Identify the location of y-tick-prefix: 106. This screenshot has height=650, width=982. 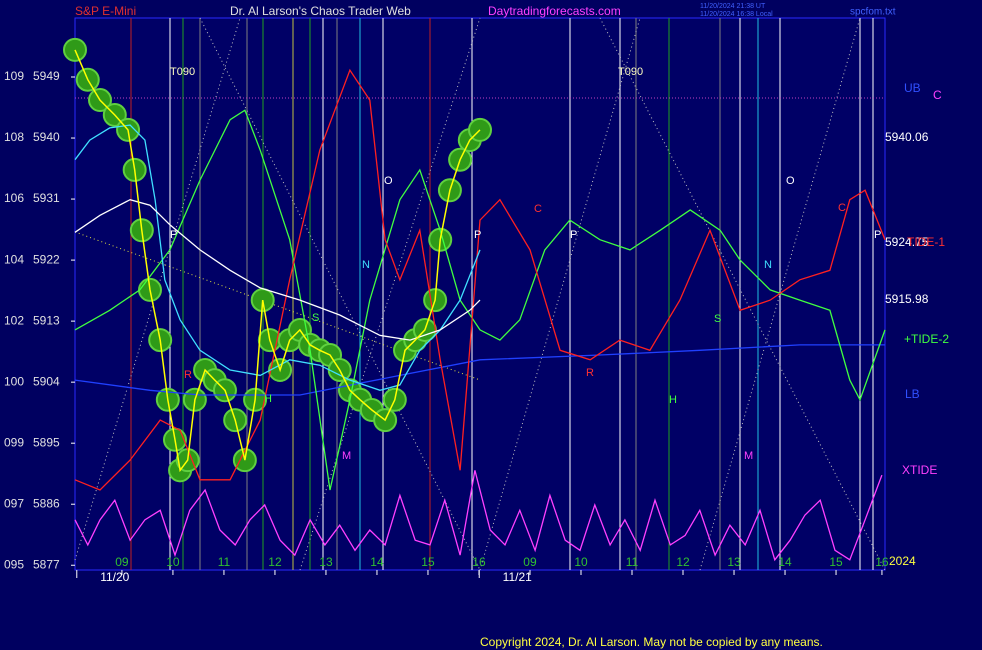
(14, 198).